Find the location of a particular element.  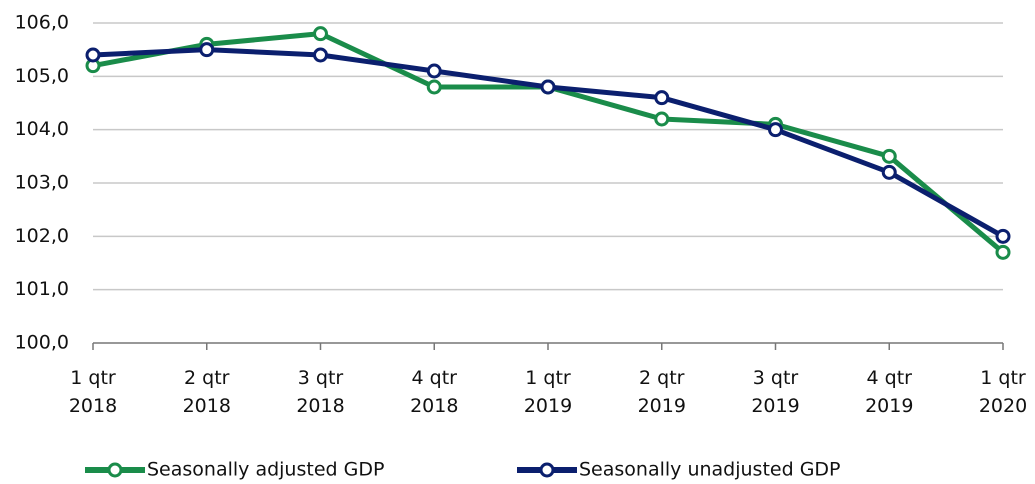

y-tick-label: 104,0 is located at coordinates (42, 129).